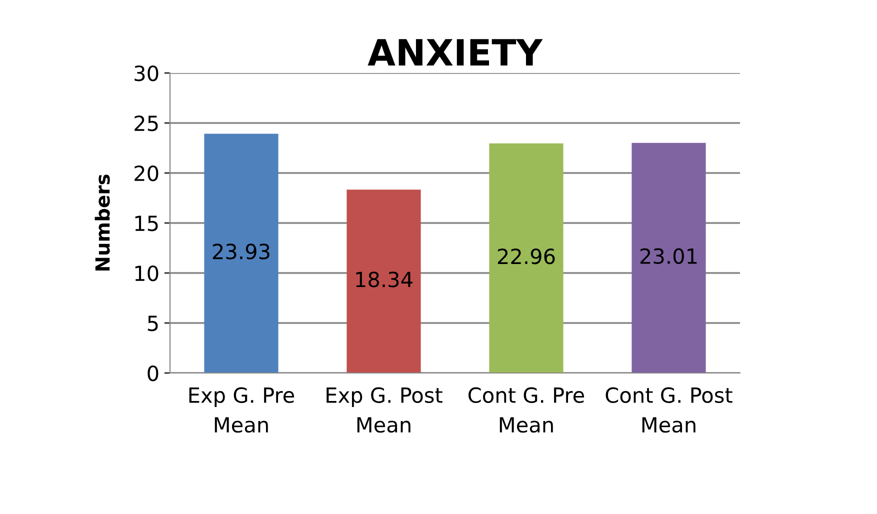 Image resolution: width=877 pixels, height=514 pixels. Describe the element at coordinates (146, 273) in the screenshot. I see `y-tick-label: 10` at that location.